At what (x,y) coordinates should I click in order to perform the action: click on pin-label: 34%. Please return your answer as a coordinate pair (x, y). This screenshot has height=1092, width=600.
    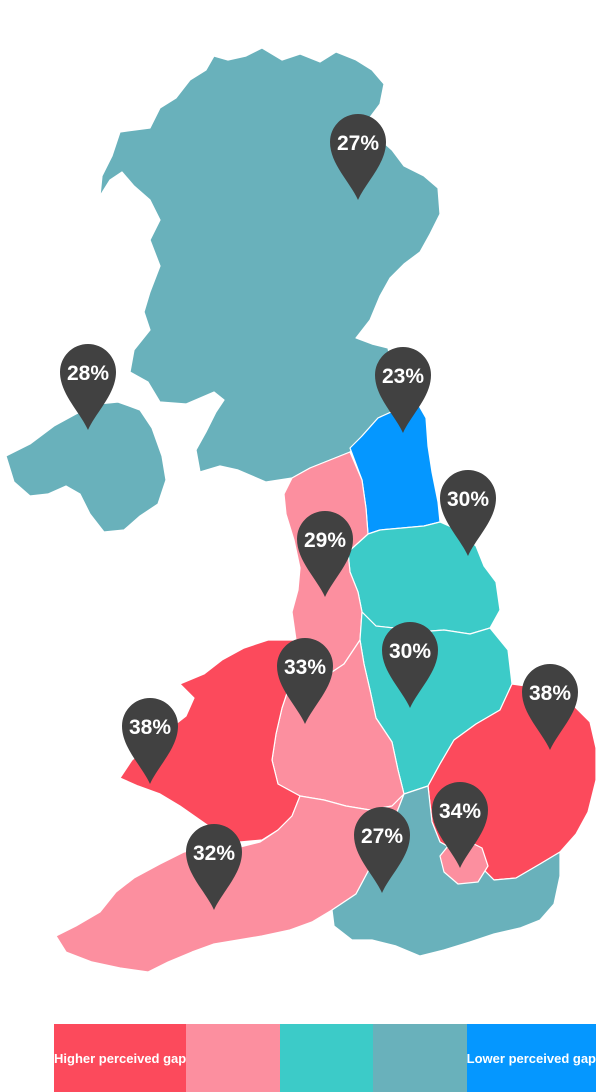
    Looking at the image, I should click on (460, 811).